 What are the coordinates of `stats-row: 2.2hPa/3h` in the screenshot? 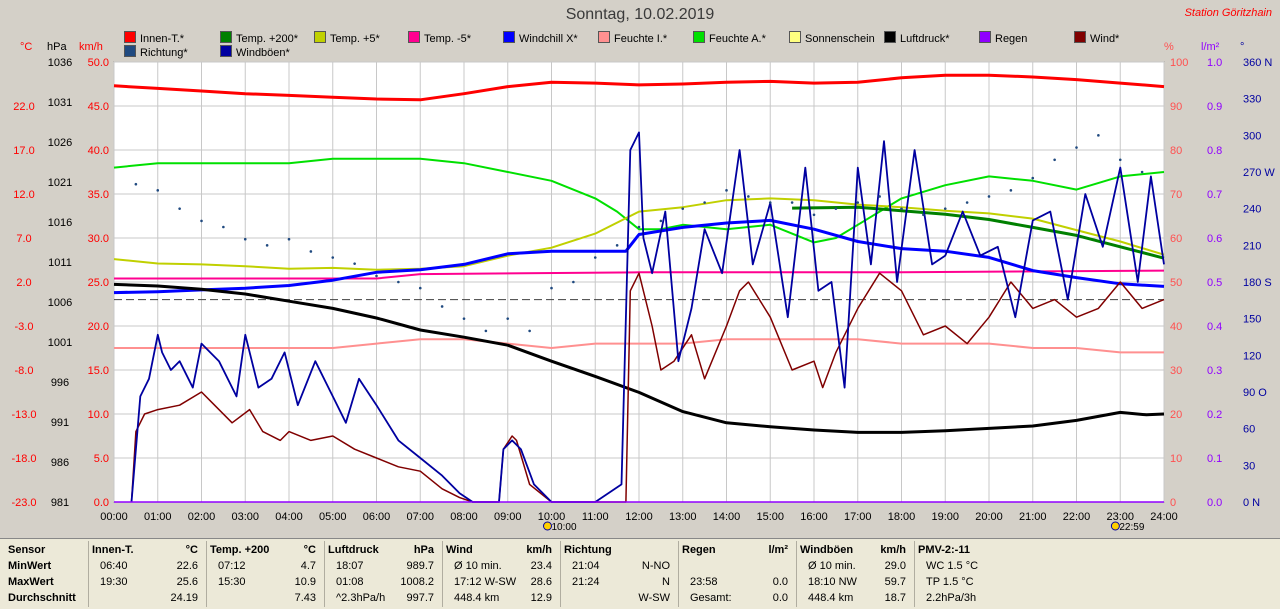 It's located at (974, 598).